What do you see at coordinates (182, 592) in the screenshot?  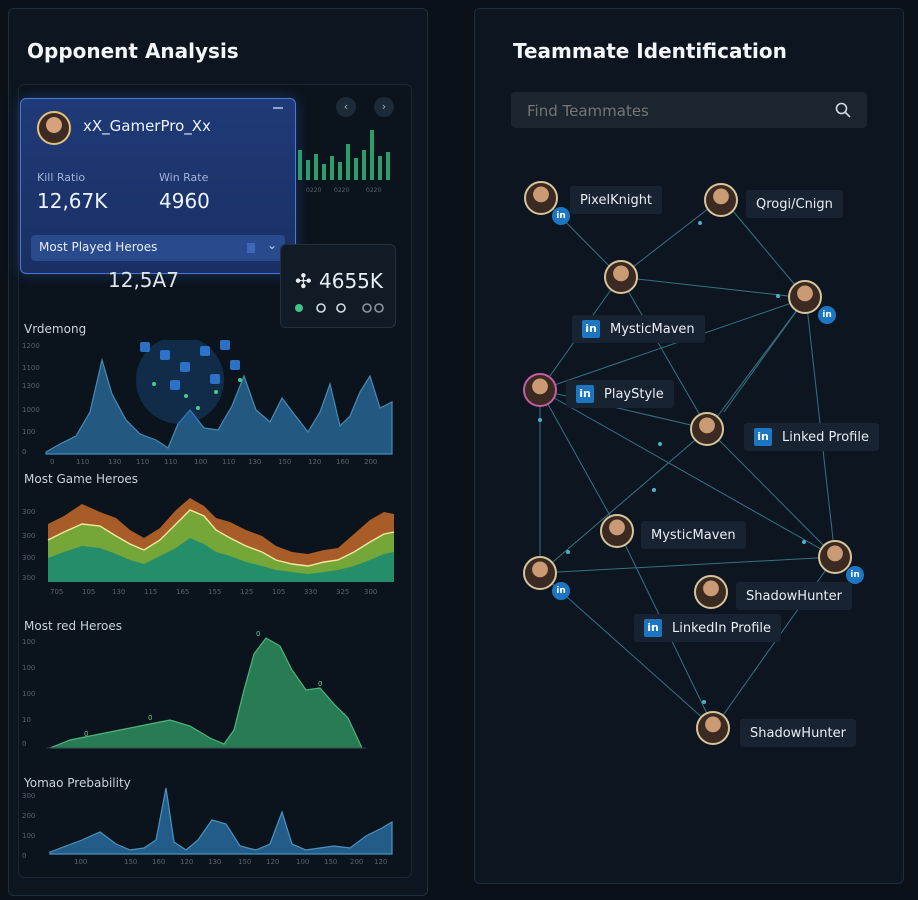 I see `svg-text: 165` at bounding box center [182, 592].